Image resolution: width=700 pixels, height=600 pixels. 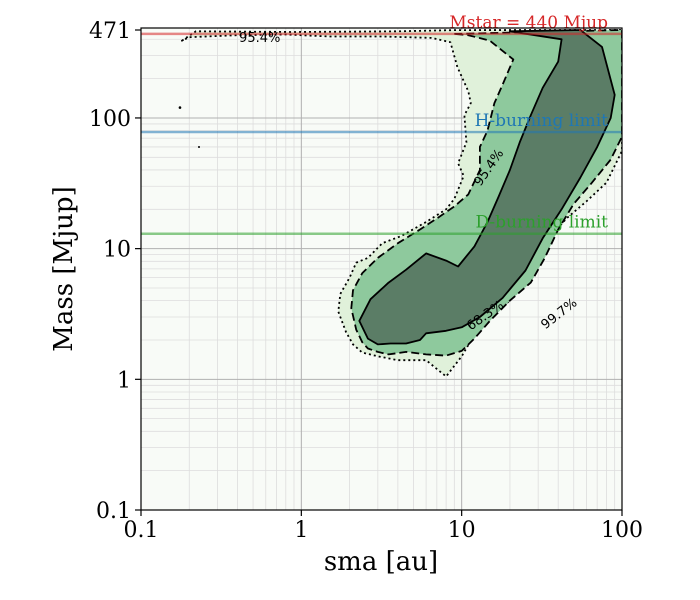 What do you see at coordinates (124, 380) in the screenshot?
I see `y-tick-label: 1` at bounding box center [124, 380].